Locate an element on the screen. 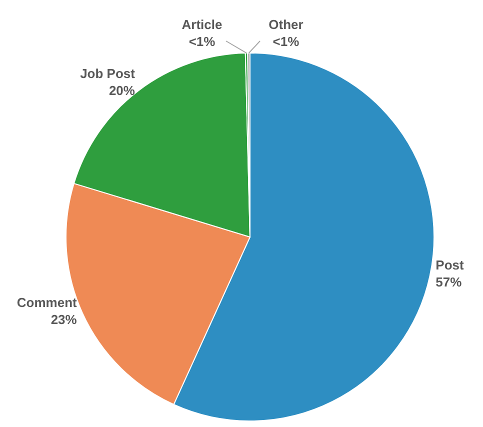 The width and height of the screenshot is (483, 427). slice-label: Job Post is located at coordinates (108, 73).